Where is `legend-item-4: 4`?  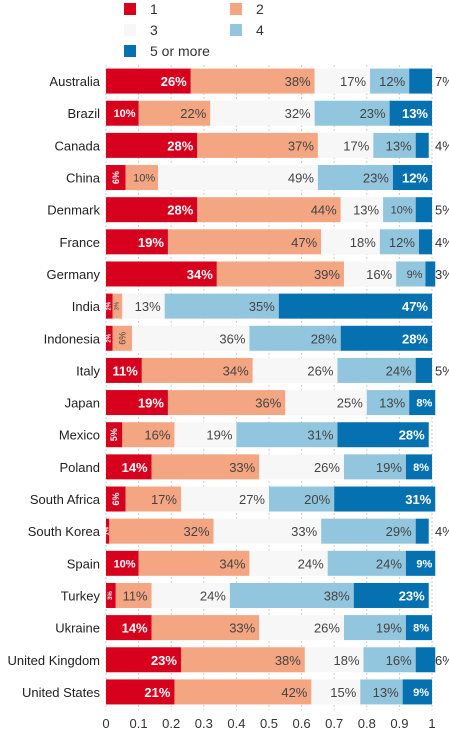
legend-item-4: 4 is located at coordinates (247, 30).